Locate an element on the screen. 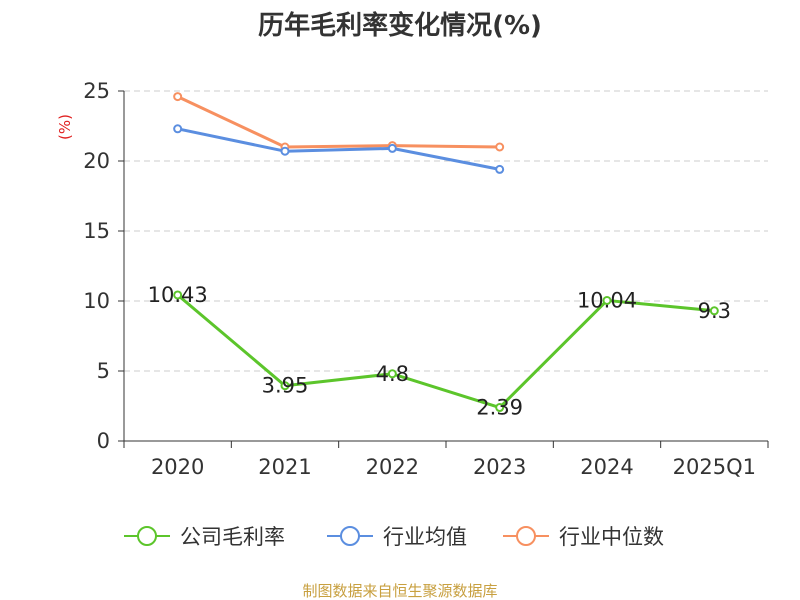  y-tick-label: 5 is located at coordinates (103, 371).